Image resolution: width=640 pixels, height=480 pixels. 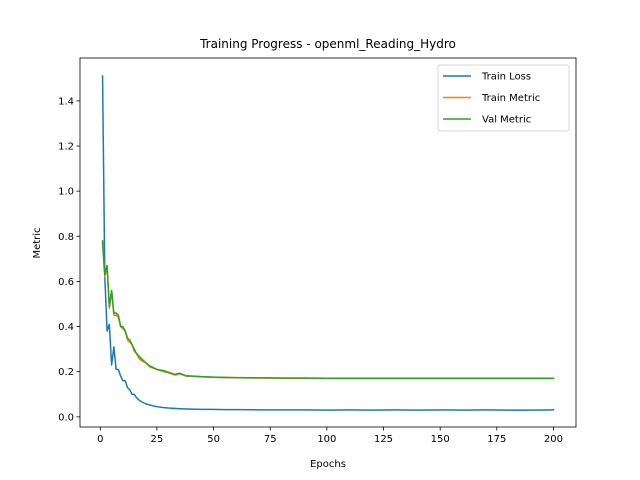 What do you see at coordinates (327, 44) in the screenshot?
I see `chart-title: Training Progress - openml_Reading_Hydro` at bounding box center [327, 44].